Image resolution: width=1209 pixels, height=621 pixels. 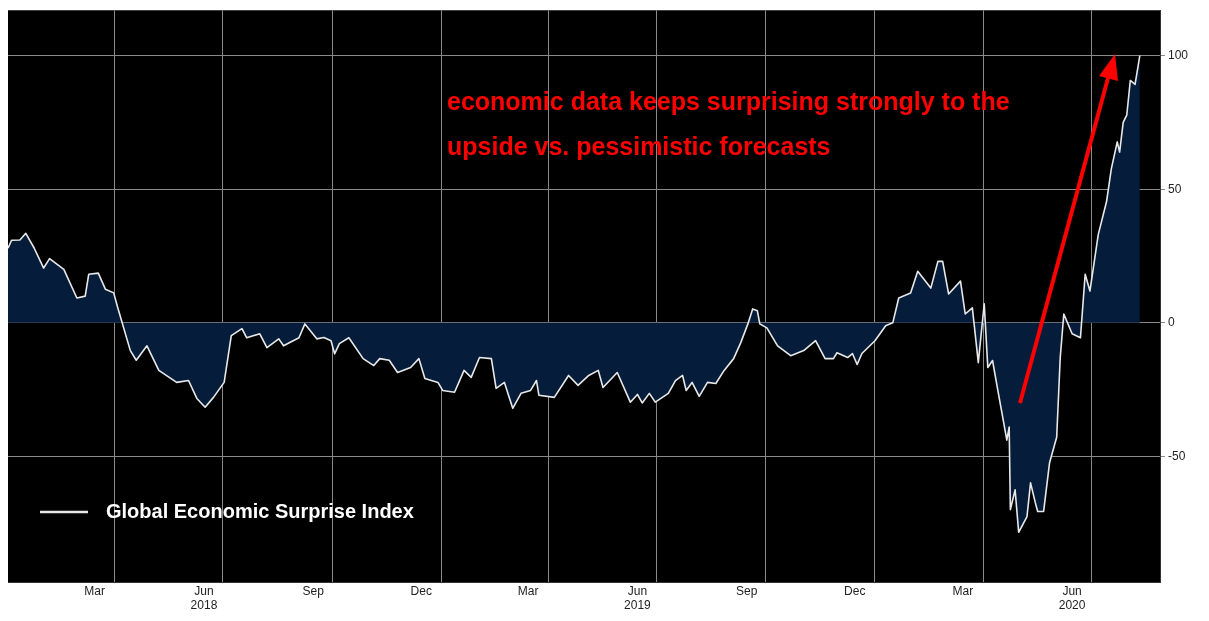 What do you see at coordinates (204, 597) in the screenshot?
I see `x-tick-label: Jun 2018` at bounding box center [204, 597].